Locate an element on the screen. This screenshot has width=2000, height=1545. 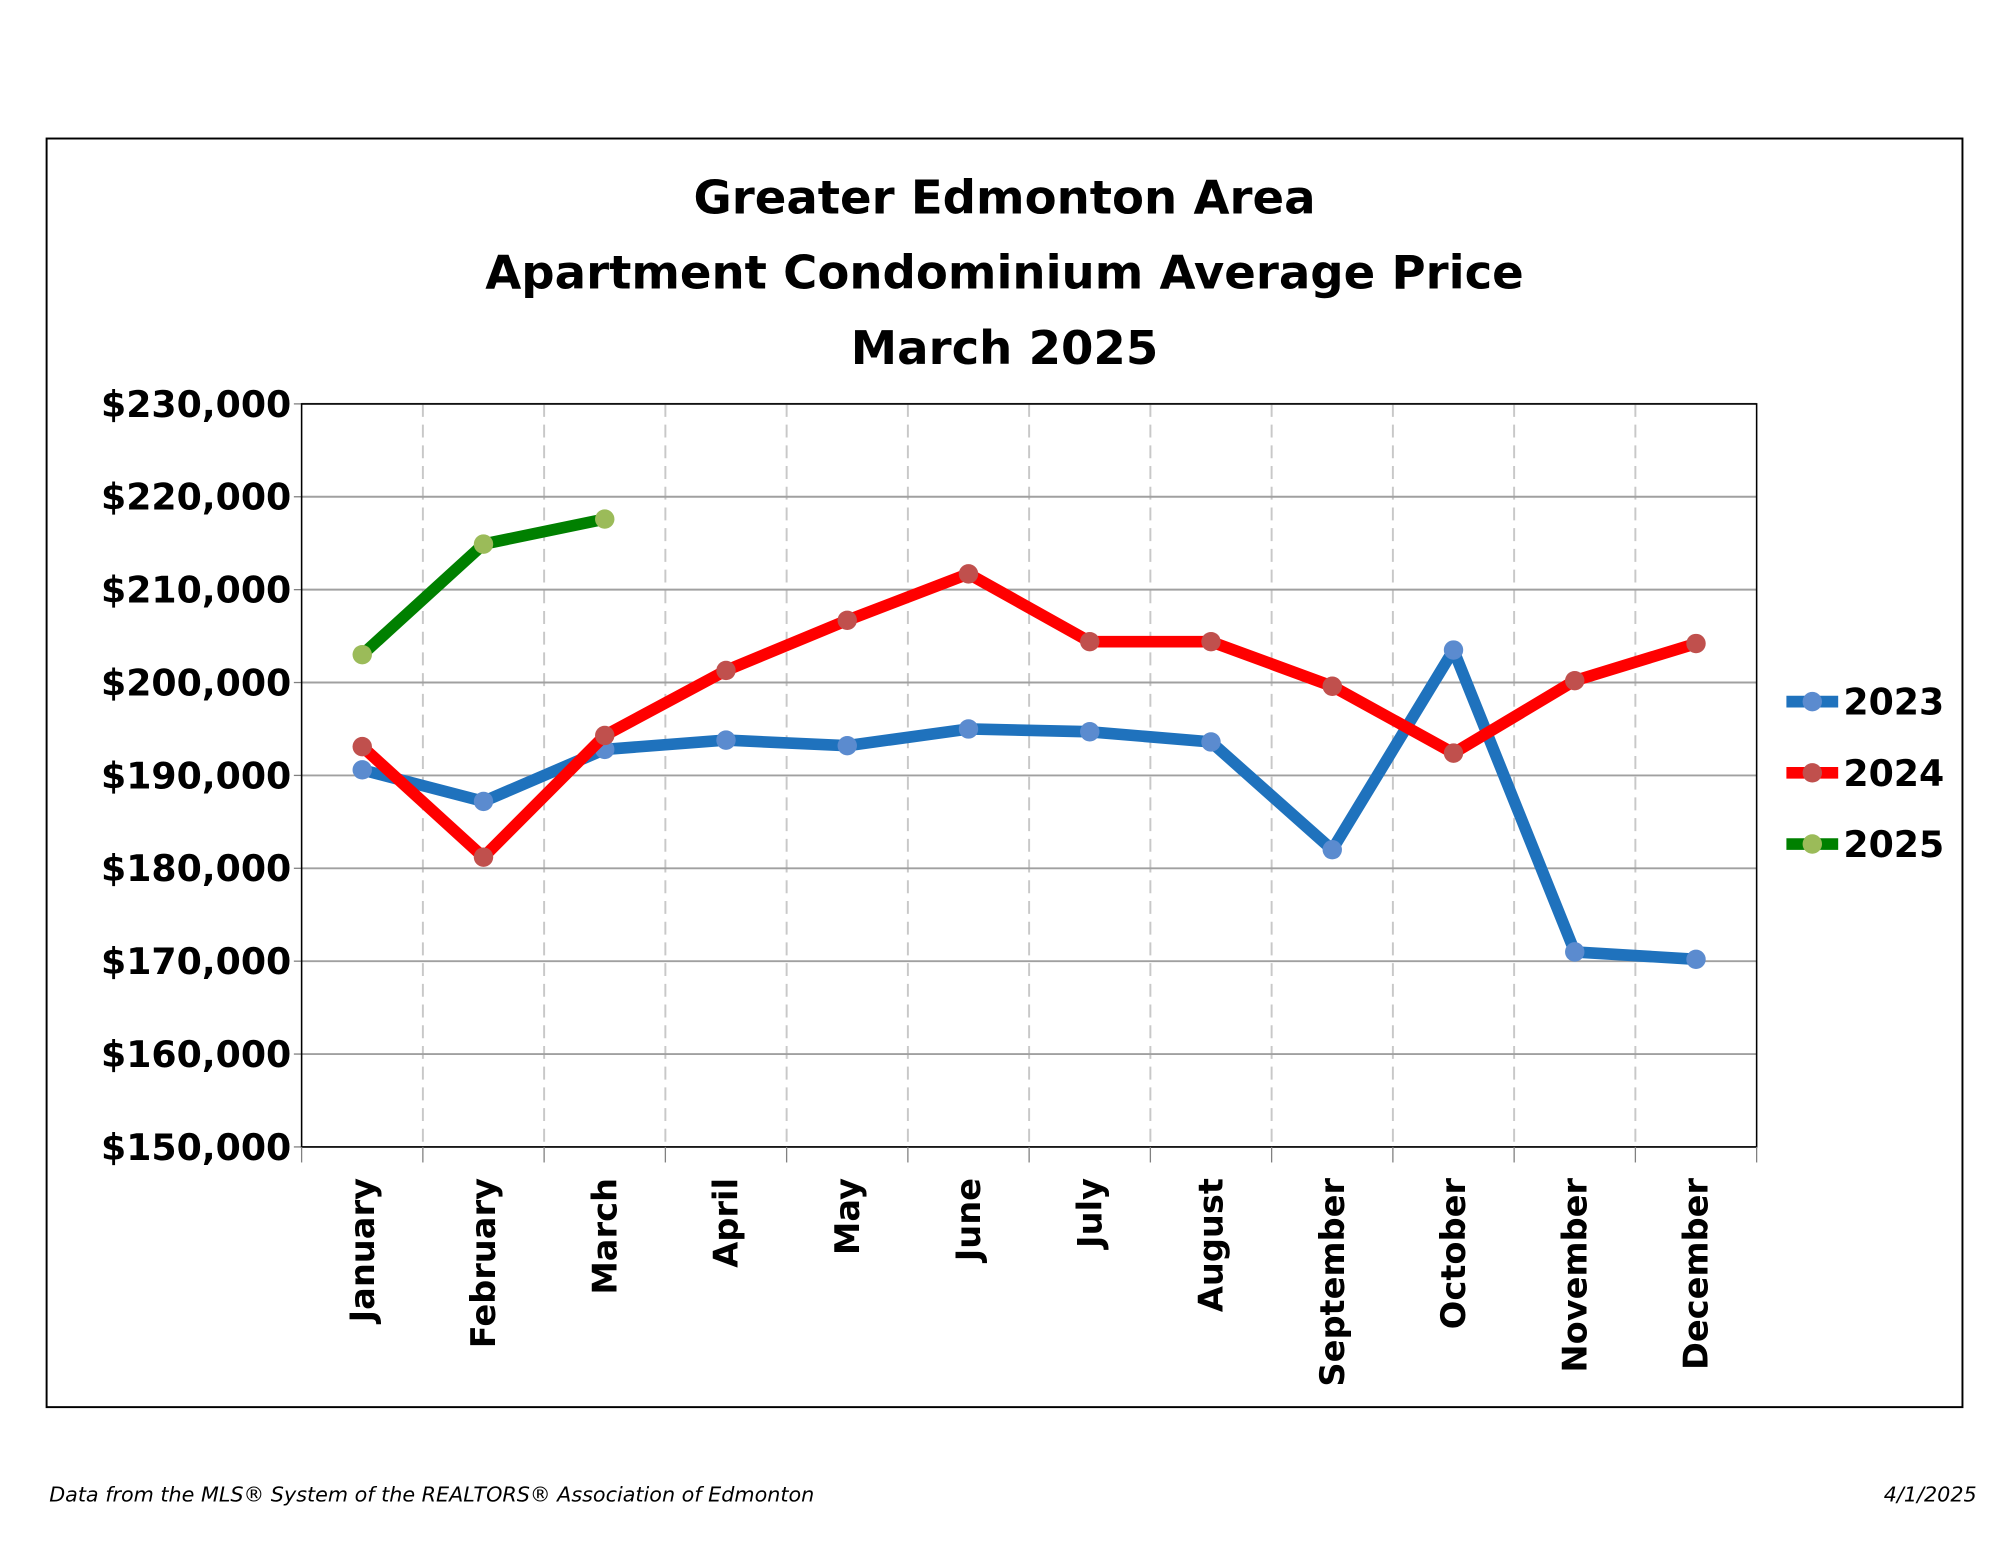
x-tick-label: August is located at coordinates (1211, 1245).